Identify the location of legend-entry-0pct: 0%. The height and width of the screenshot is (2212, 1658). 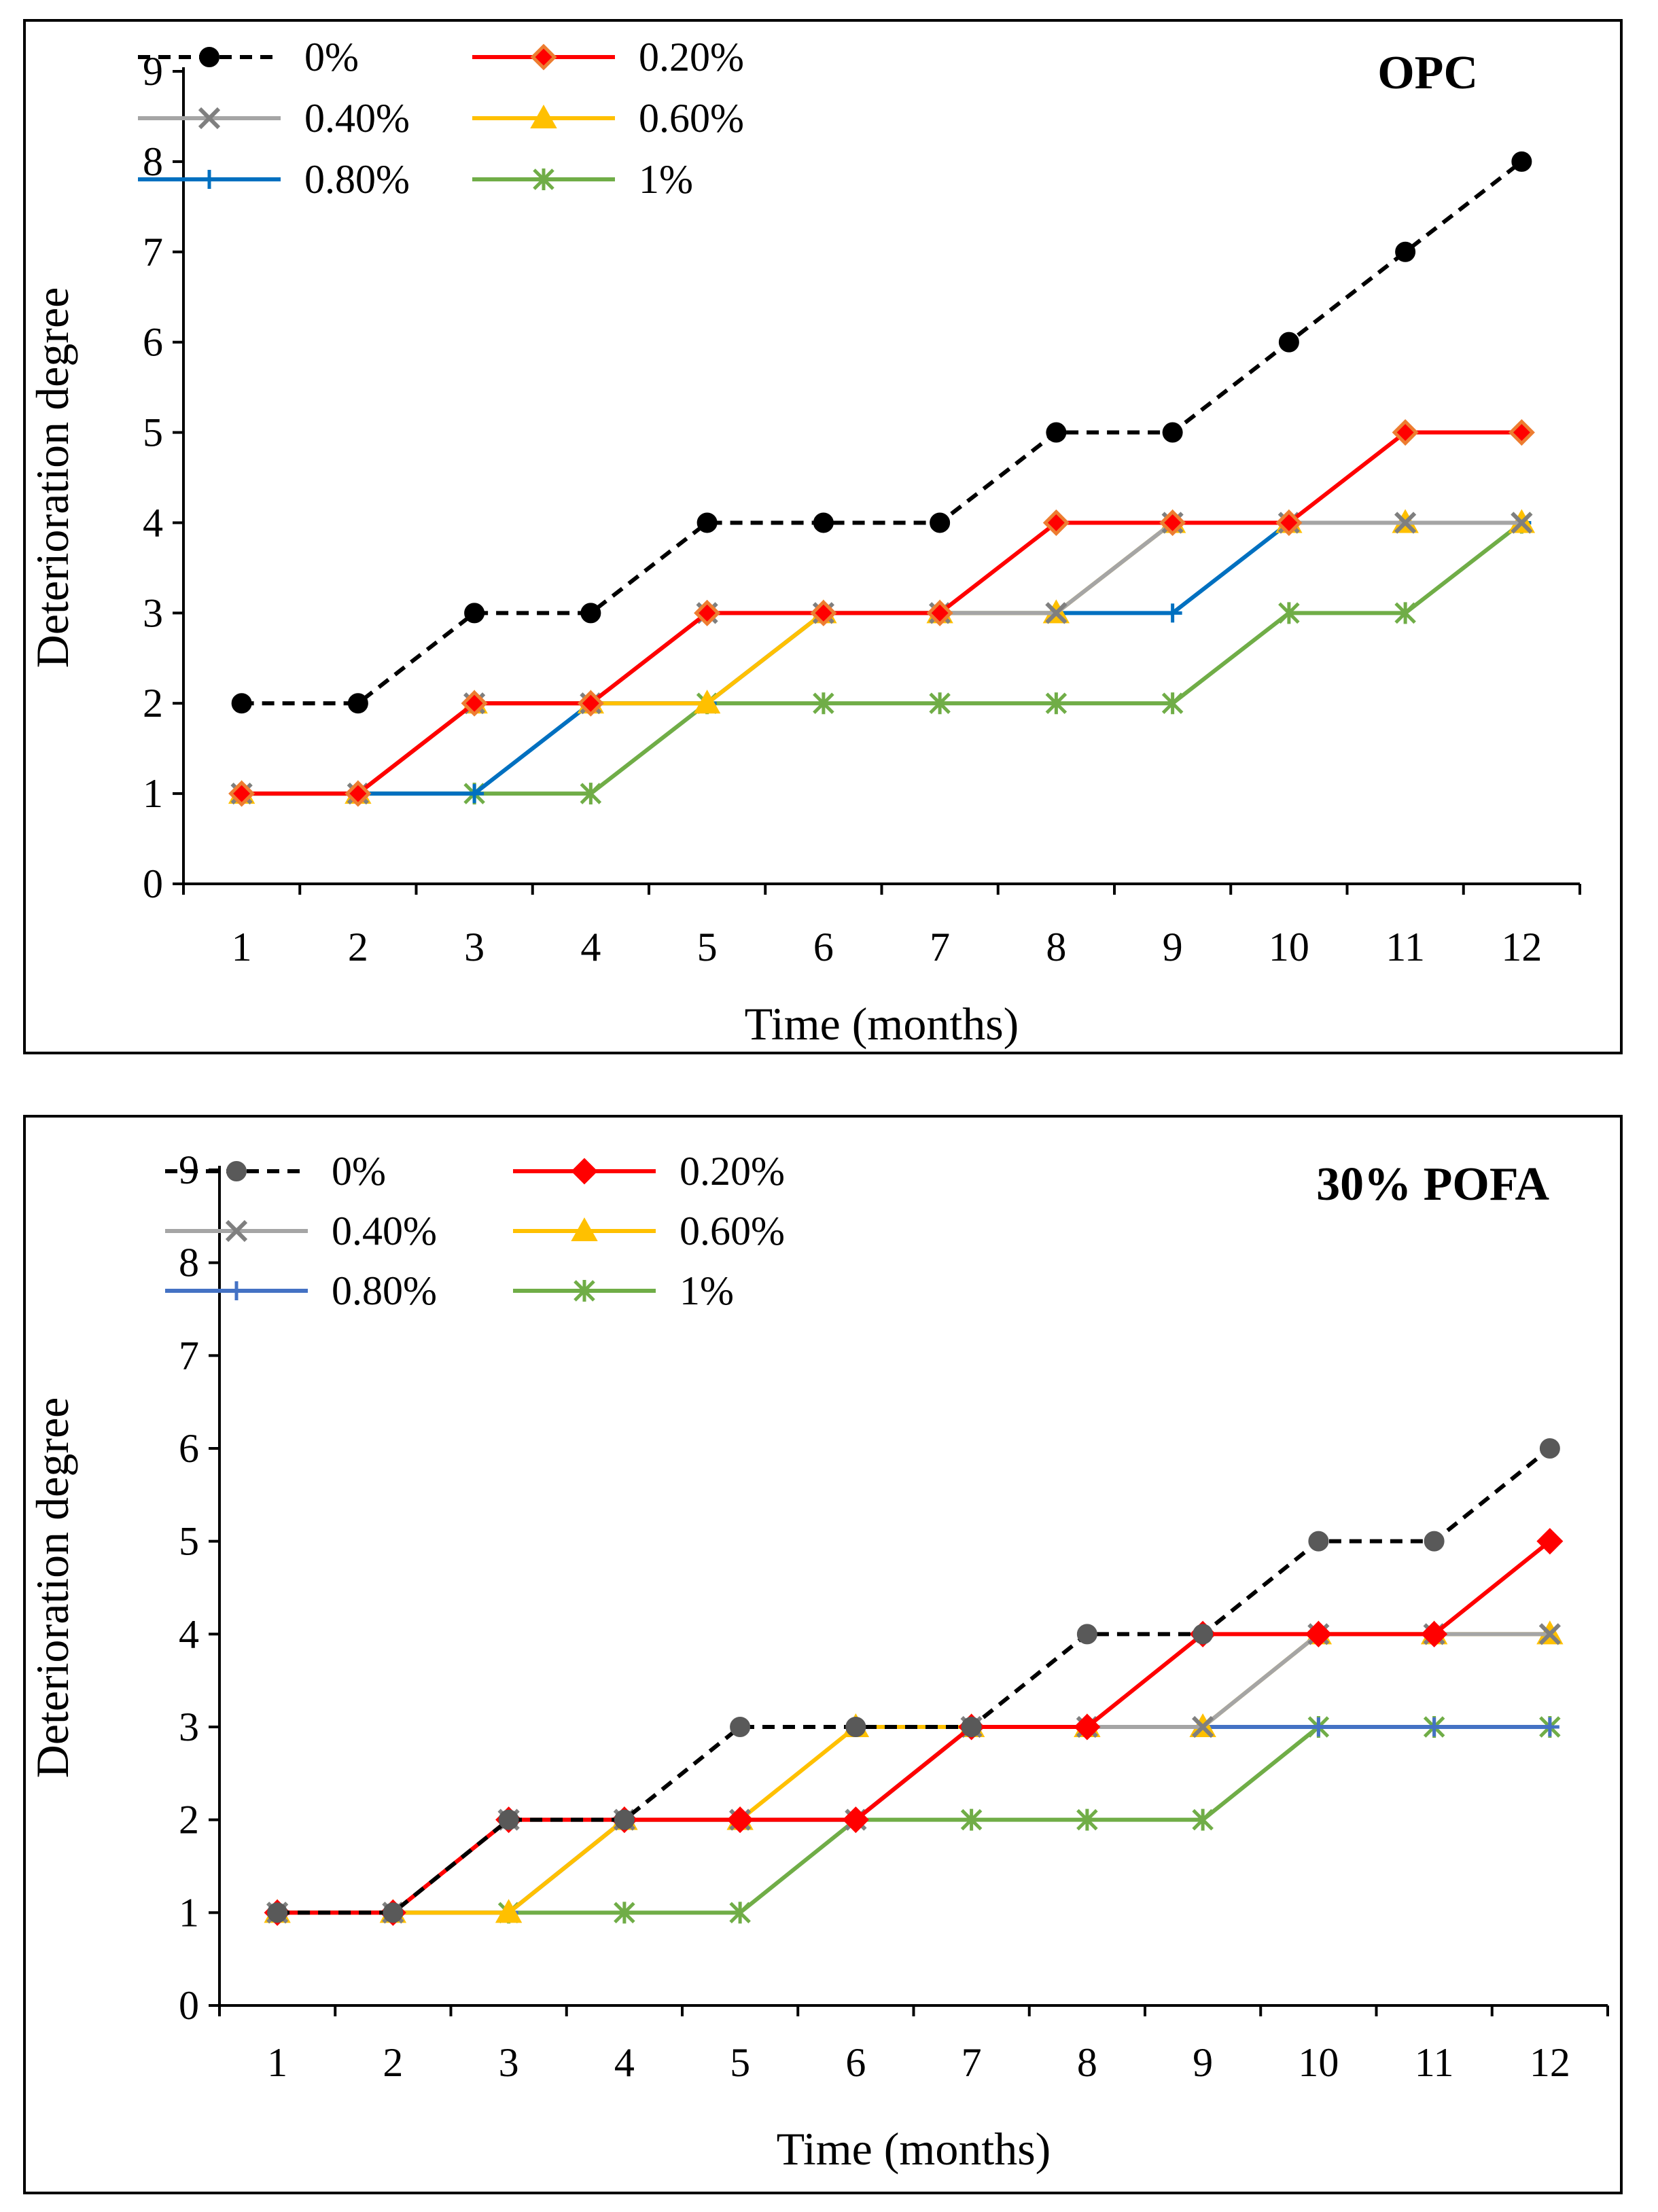
(248, 57).